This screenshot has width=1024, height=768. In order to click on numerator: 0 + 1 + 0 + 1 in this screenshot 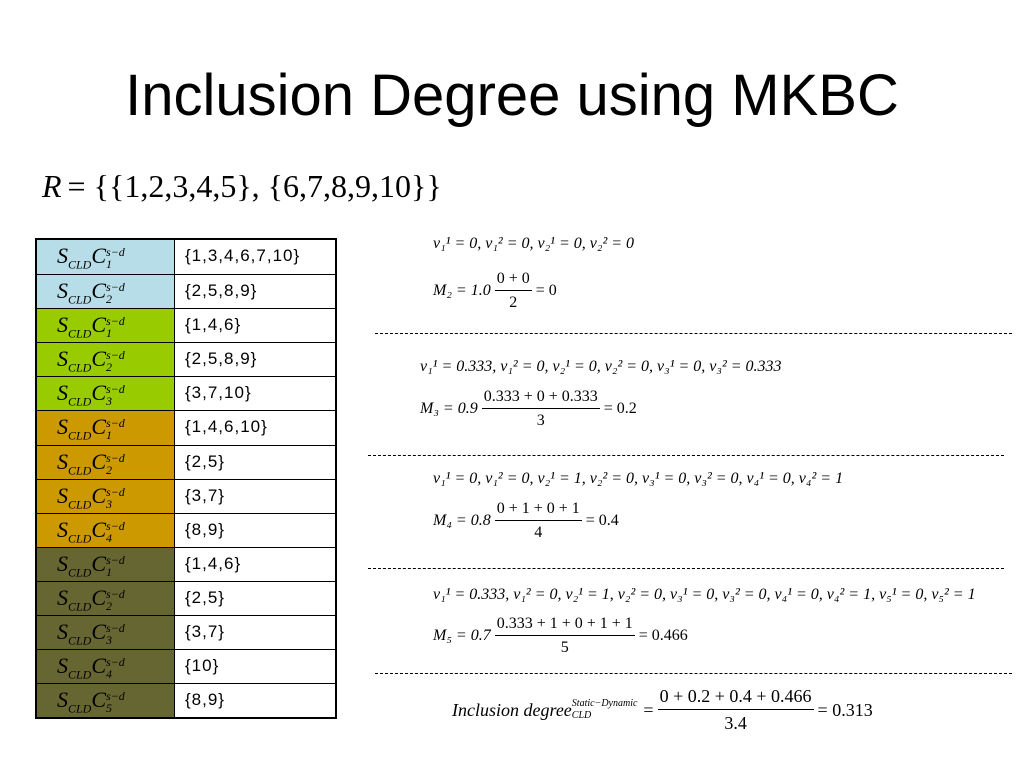, I will do `click(538, 510)`.